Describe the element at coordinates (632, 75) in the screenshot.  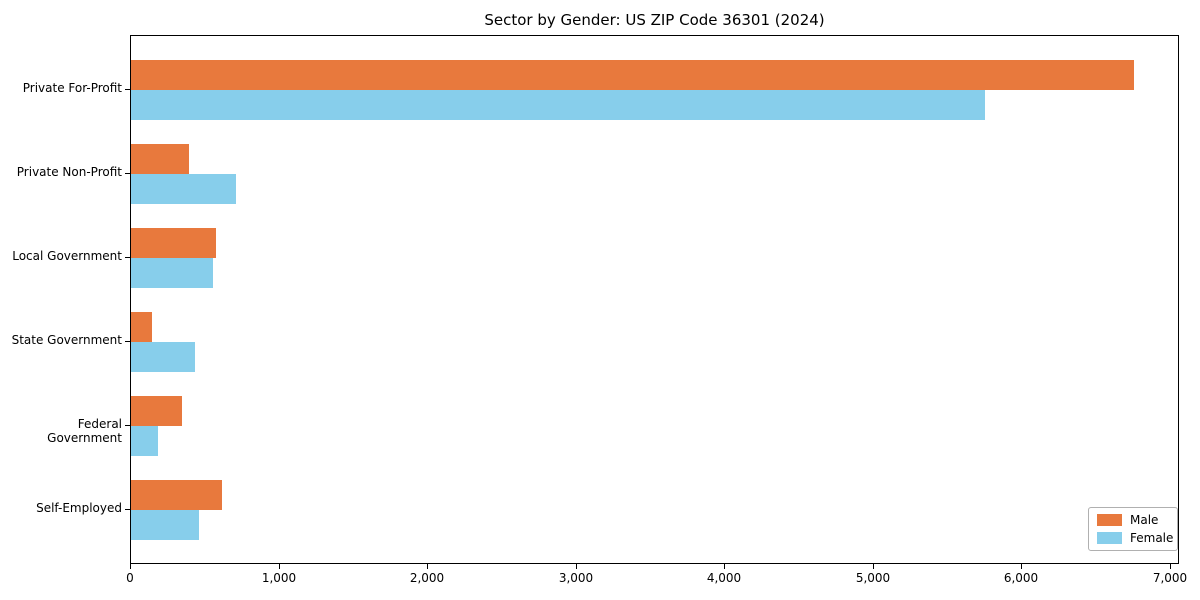
I see `bar-male-private-for-profit` at that location.